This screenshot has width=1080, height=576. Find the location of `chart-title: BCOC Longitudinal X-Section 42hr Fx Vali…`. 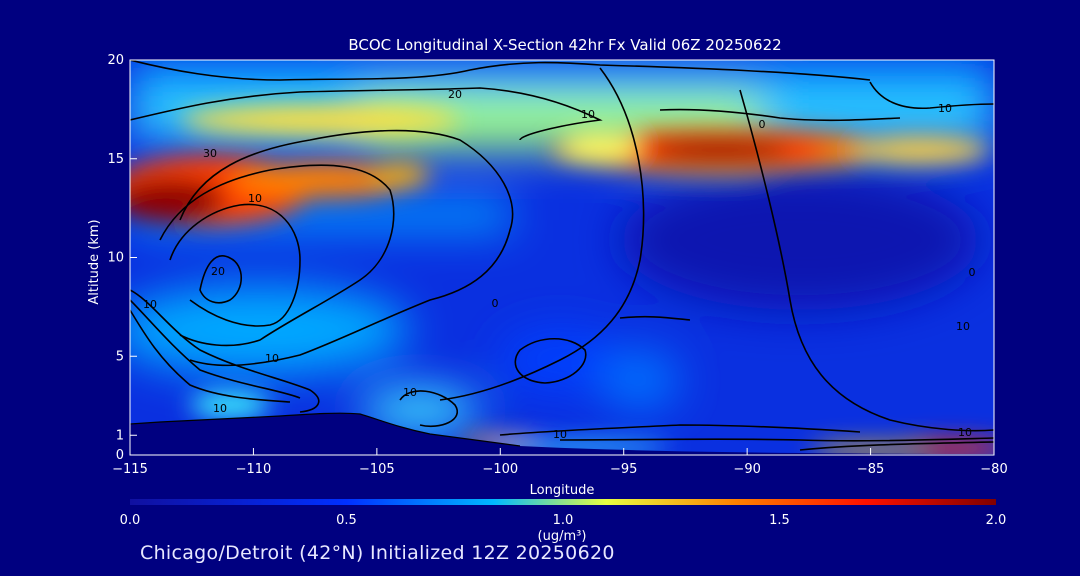

chart-title: BCOC Longitudinal X-Section 42hr Fx Vali… is located at coordinates (564, 45).